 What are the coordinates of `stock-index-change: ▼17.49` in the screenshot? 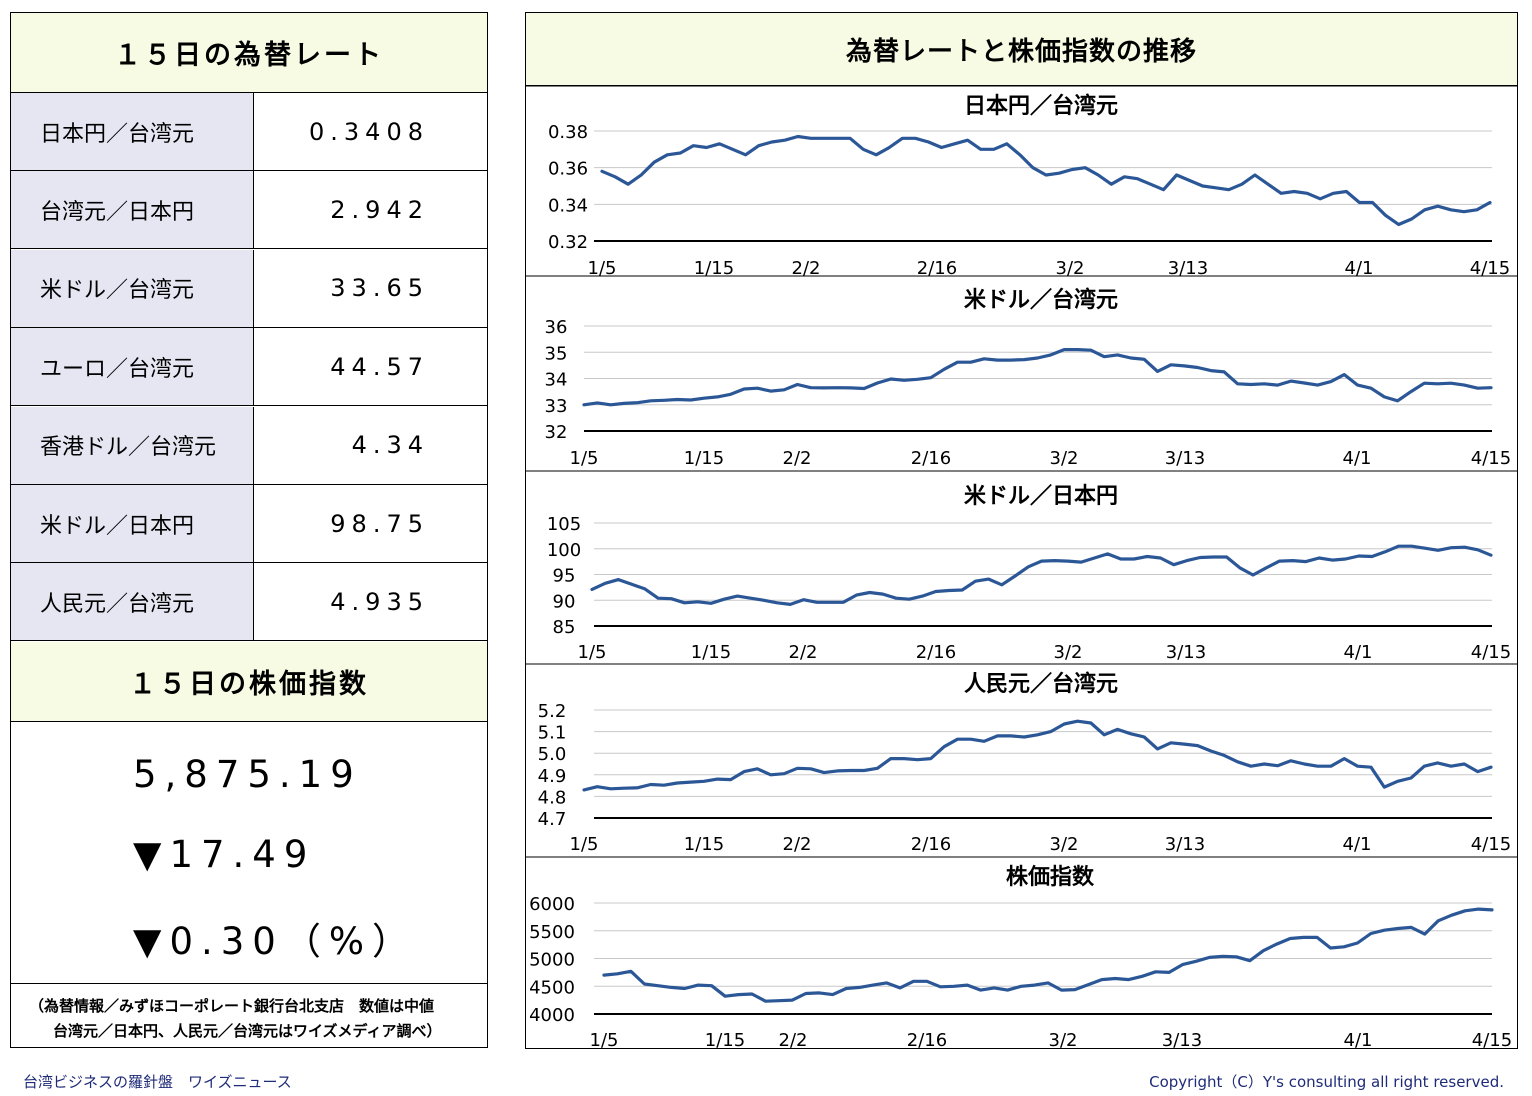 It's located at (224, 854).